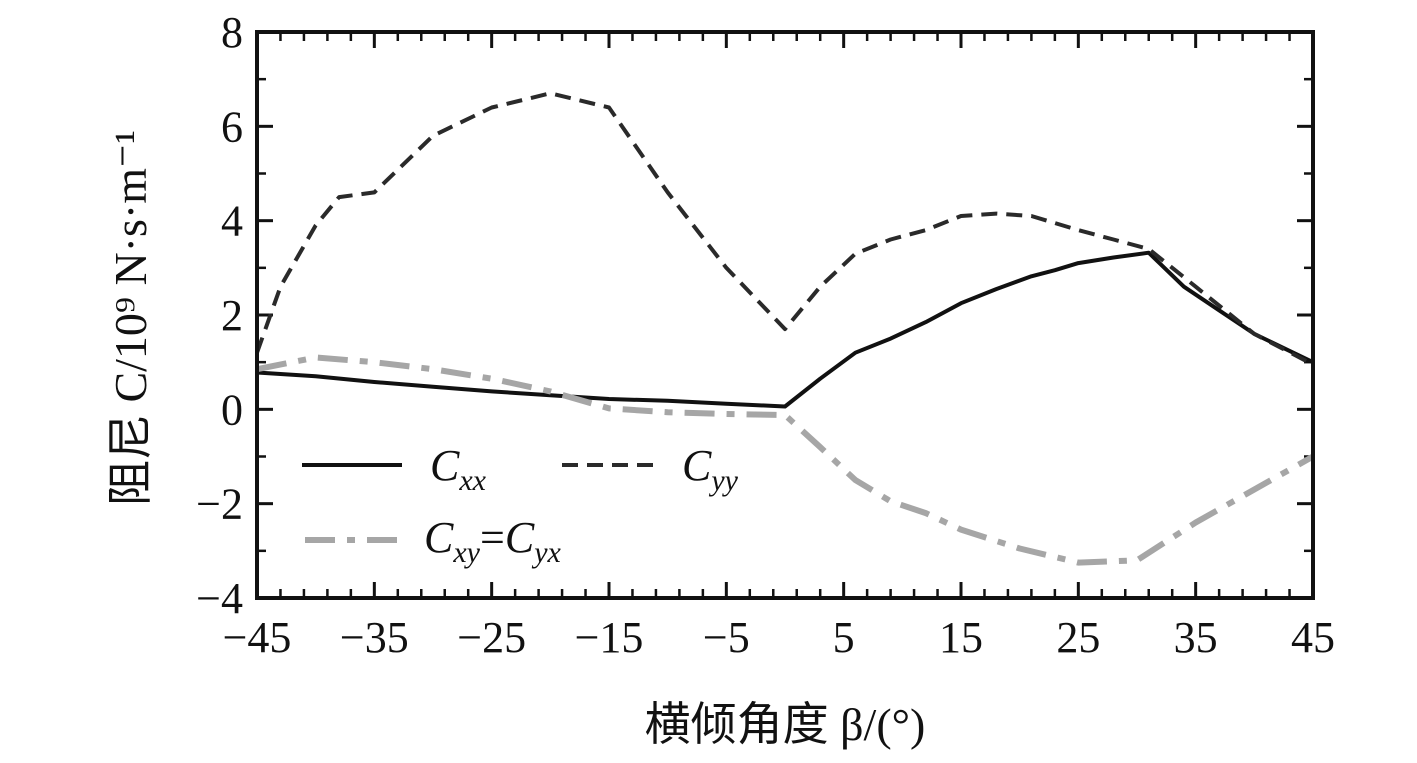 The height and width of the screenshot is (763, 1417). Describe the element at coordinates (232, 409) in the screenshot. I see `y-tick-label: 0` at that location.